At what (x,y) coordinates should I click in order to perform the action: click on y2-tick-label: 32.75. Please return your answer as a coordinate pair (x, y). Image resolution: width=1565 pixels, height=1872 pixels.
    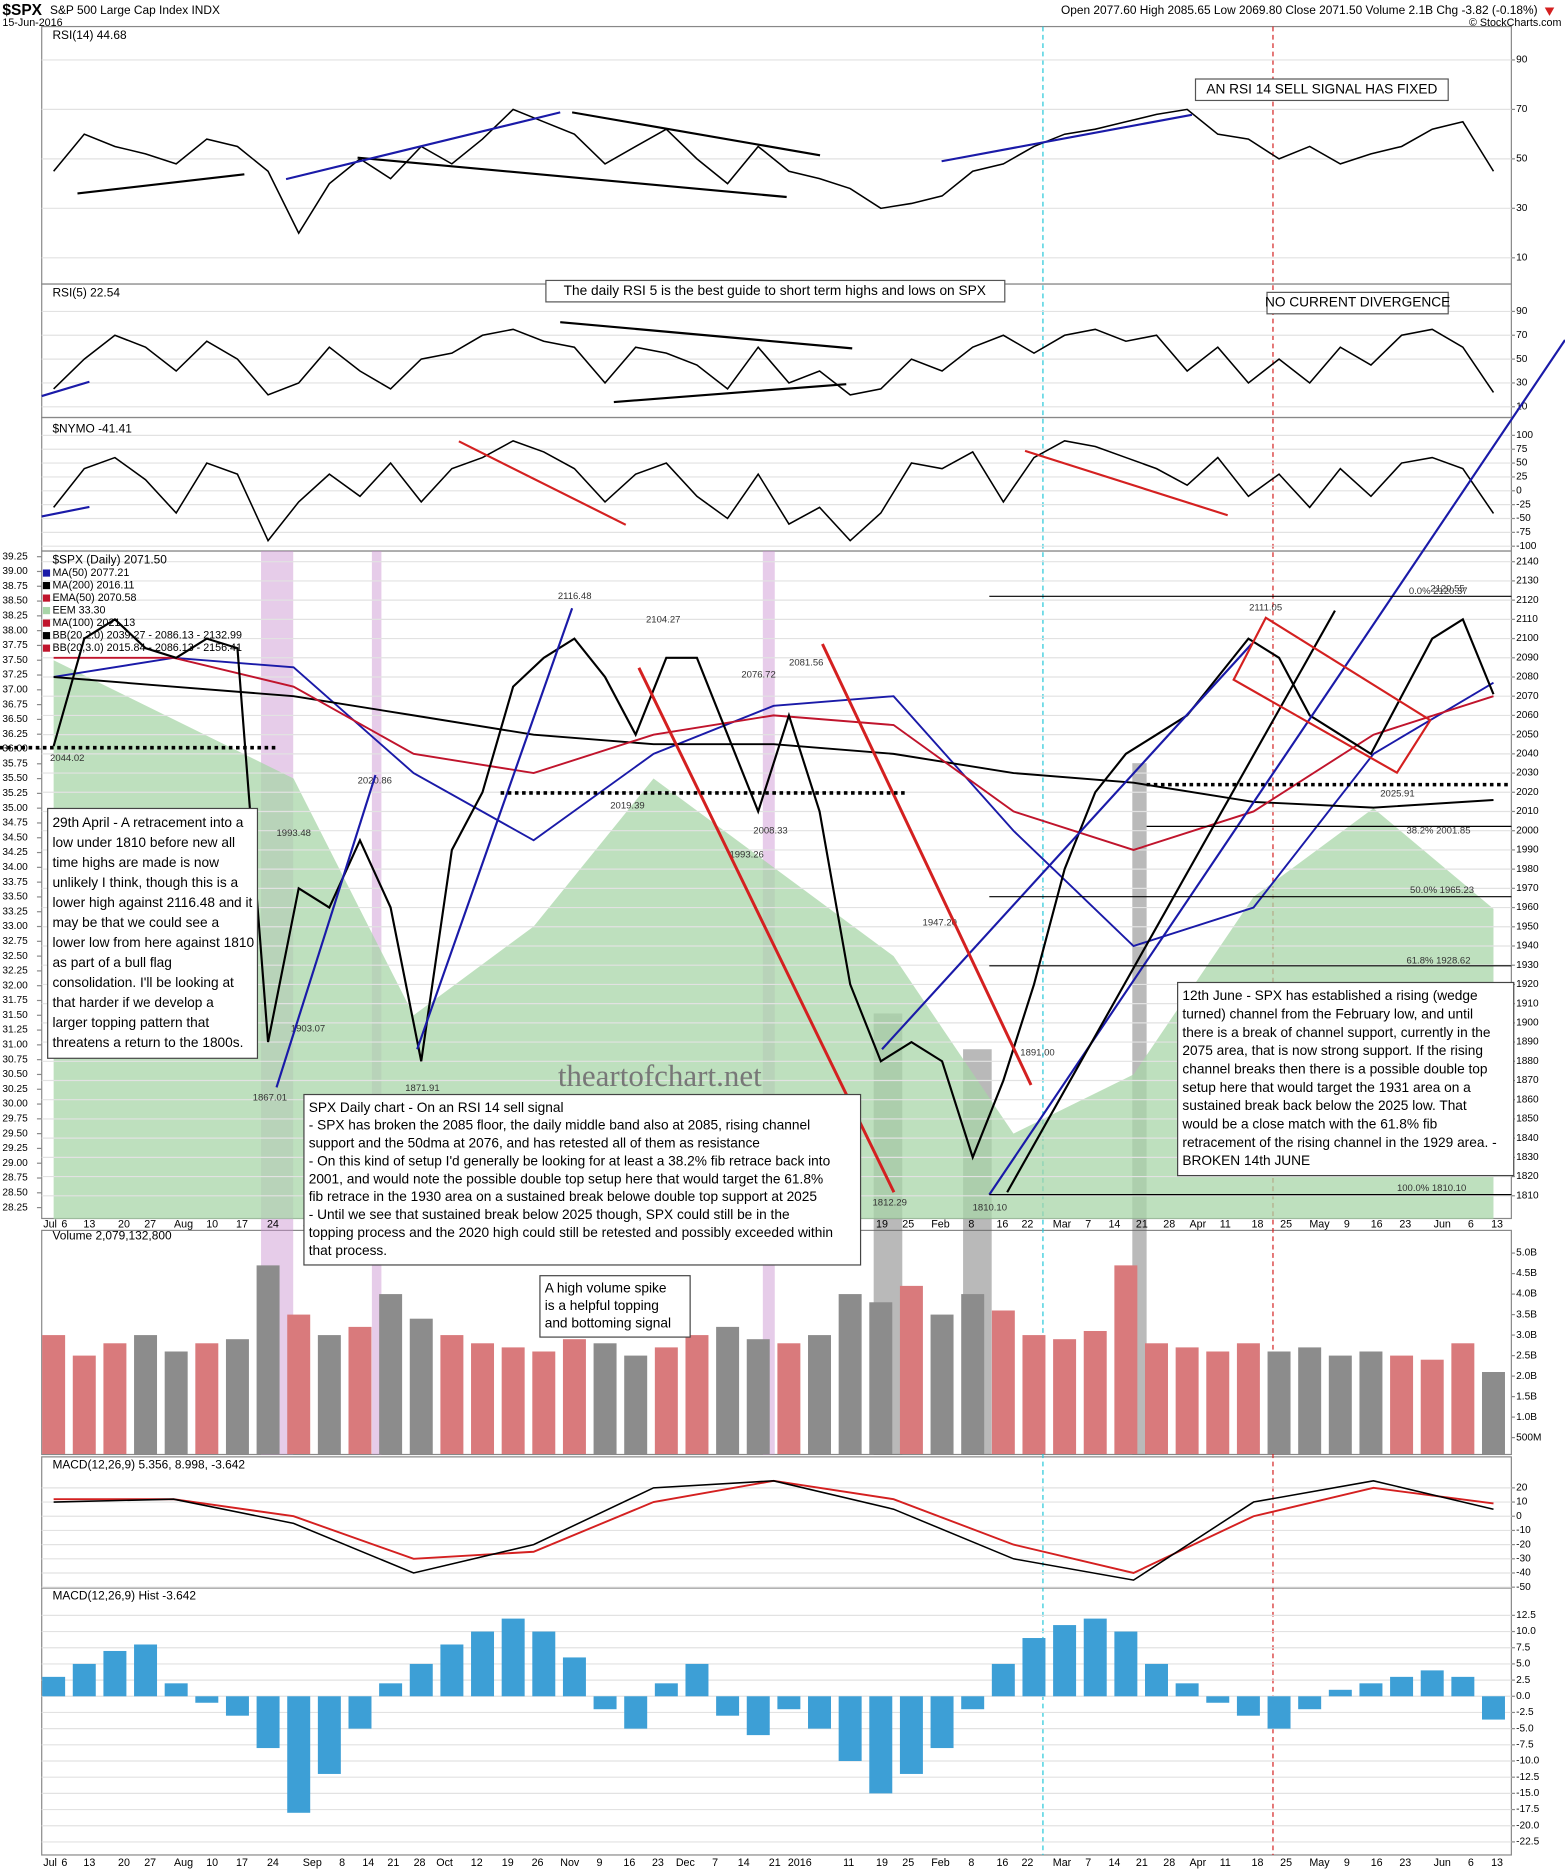
    Looking at the image, I should click on (15, 941).